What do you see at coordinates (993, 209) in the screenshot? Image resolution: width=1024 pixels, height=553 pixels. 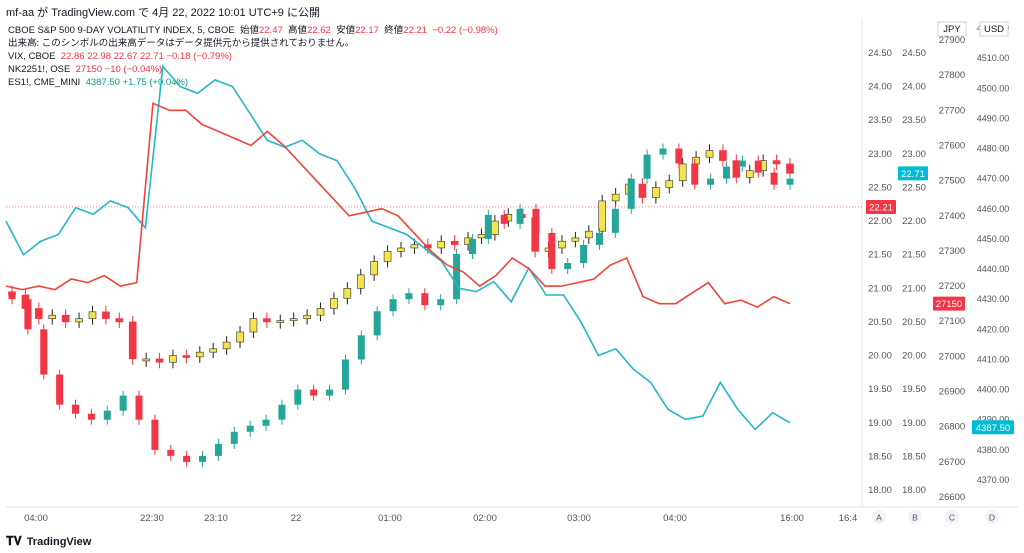 I see `usd-axis-tick: 4460.00` at bounding box center [993, 209].